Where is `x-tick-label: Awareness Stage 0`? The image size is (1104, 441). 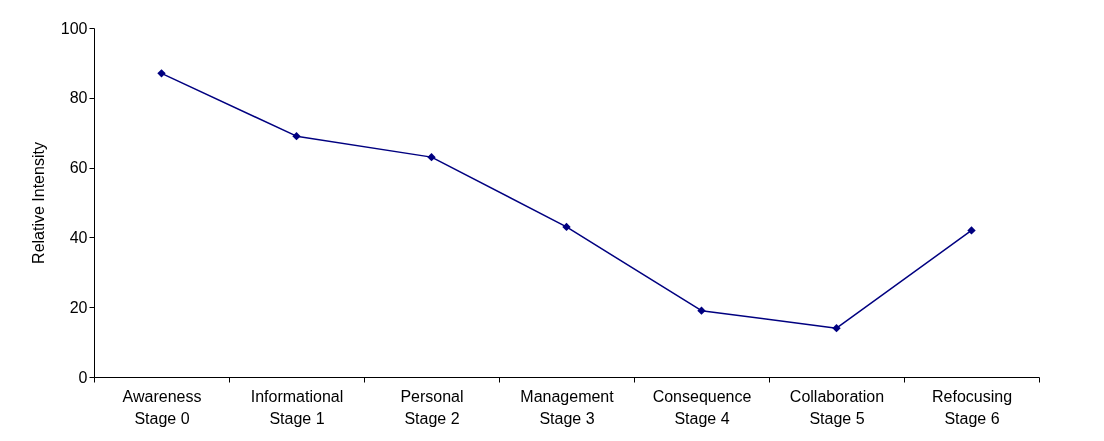
x-tick-label: Awareness Stage 0 is located at coordinates (162, 407).